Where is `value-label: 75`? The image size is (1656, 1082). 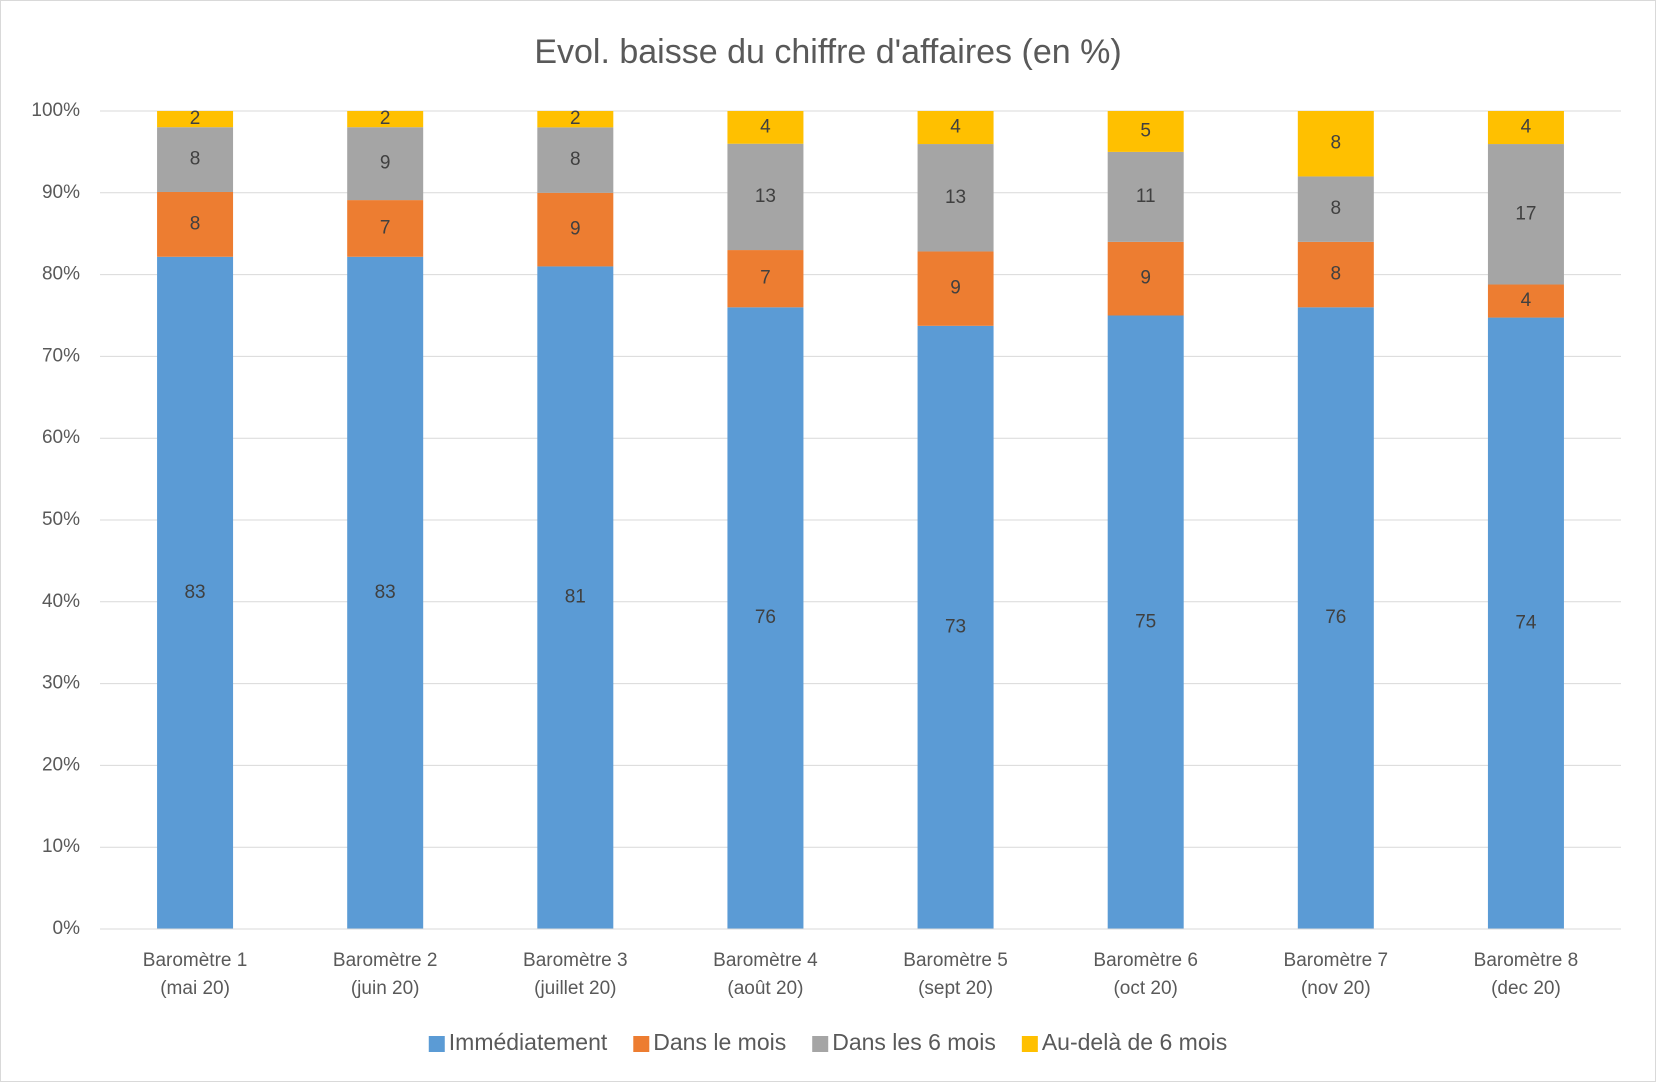 value-label: 75 is located at coordinates (1145, 621).